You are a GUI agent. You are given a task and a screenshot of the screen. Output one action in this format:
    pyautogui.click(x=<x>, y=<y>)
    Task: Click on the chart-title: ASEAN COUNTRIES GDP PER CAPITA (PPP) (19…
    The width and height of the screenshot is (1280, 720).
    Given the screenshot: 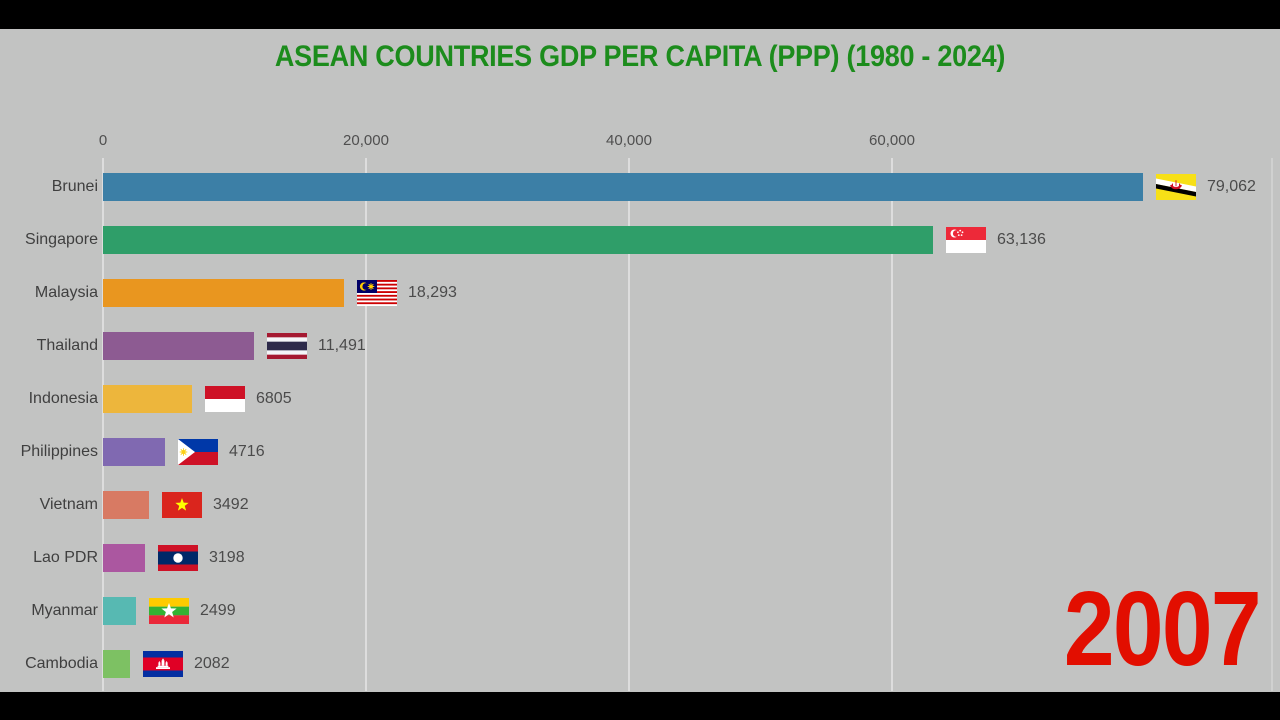 What is the action you would take?
    pyautogui.click(x=640, y=56)
    